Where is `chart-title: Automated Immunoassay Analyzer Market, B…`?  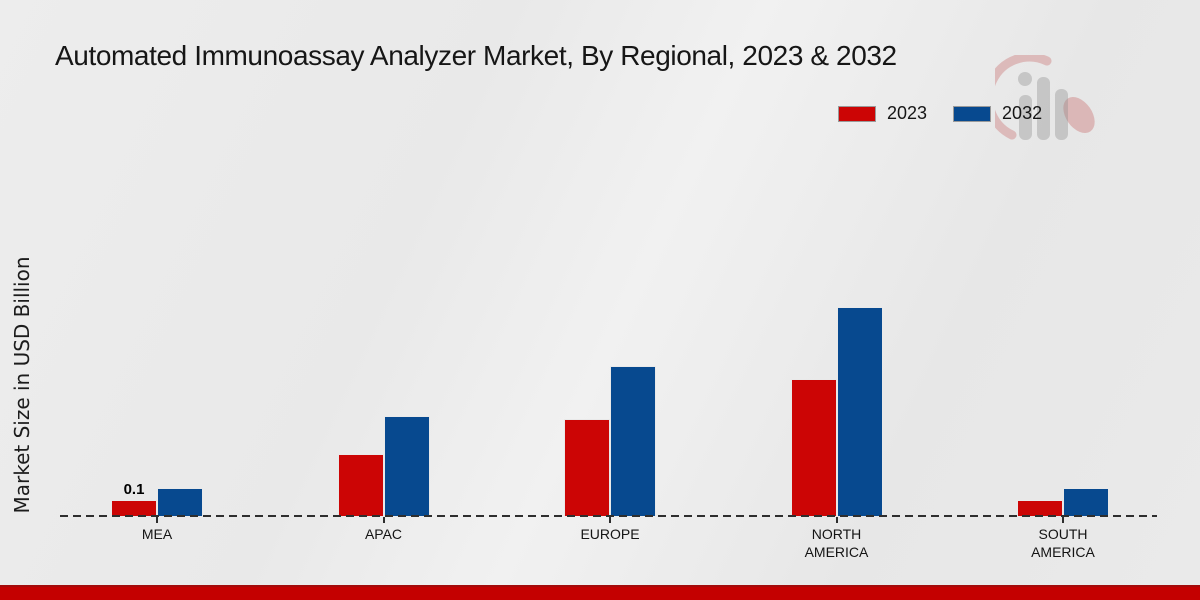
chart-title: Automated Immunoassay Analyzer Market, B… is located at coordinates (476, 55).